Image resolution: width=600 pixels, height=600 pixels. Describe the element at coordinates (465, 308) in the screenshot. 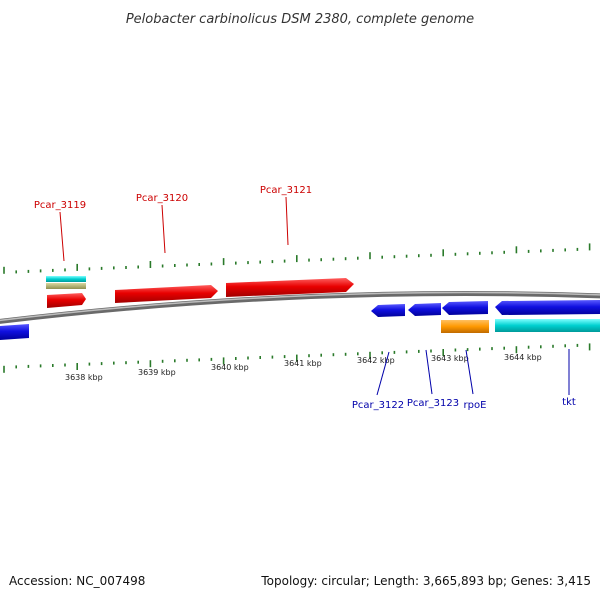

I see `gene-arrow-rpoe` at that location.